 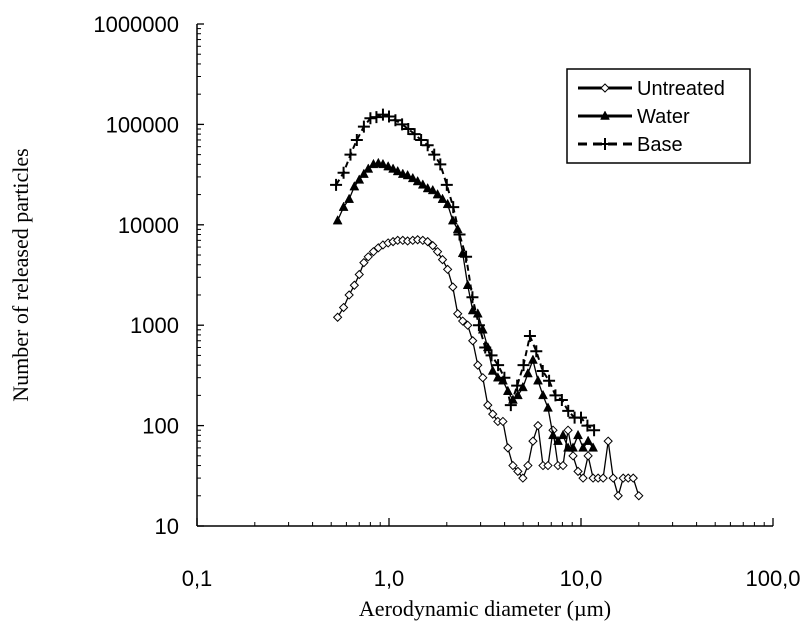 What do you see at coordinates (663, 117) in the screenshot?
I see `legend-label: Water` at bounding box center [663, 117].